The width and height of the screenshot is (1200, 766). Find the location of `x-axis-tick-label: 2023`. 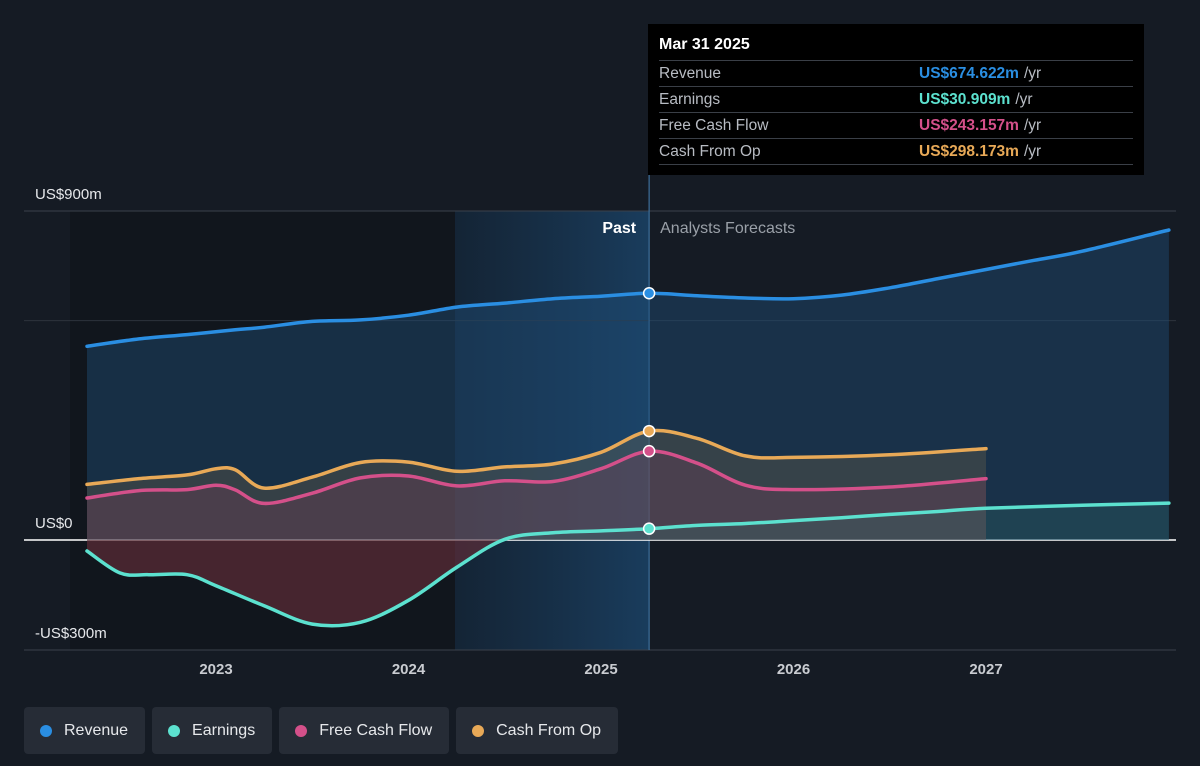

x-axis-tick-label: 2023 is located at coordinates (215, 669).